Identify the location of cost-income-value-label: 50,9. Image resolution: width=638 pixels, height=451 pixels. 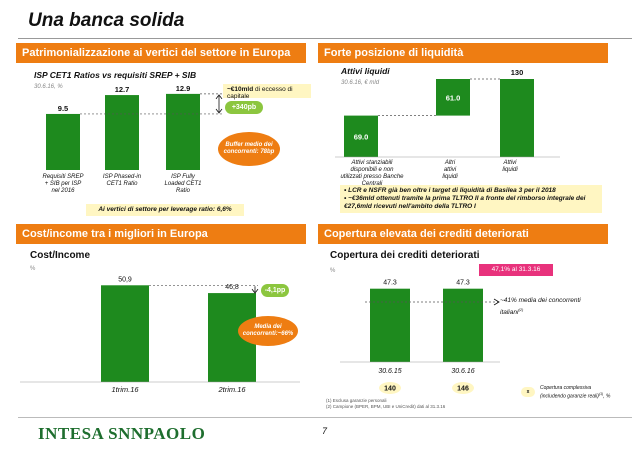
(125, 279).